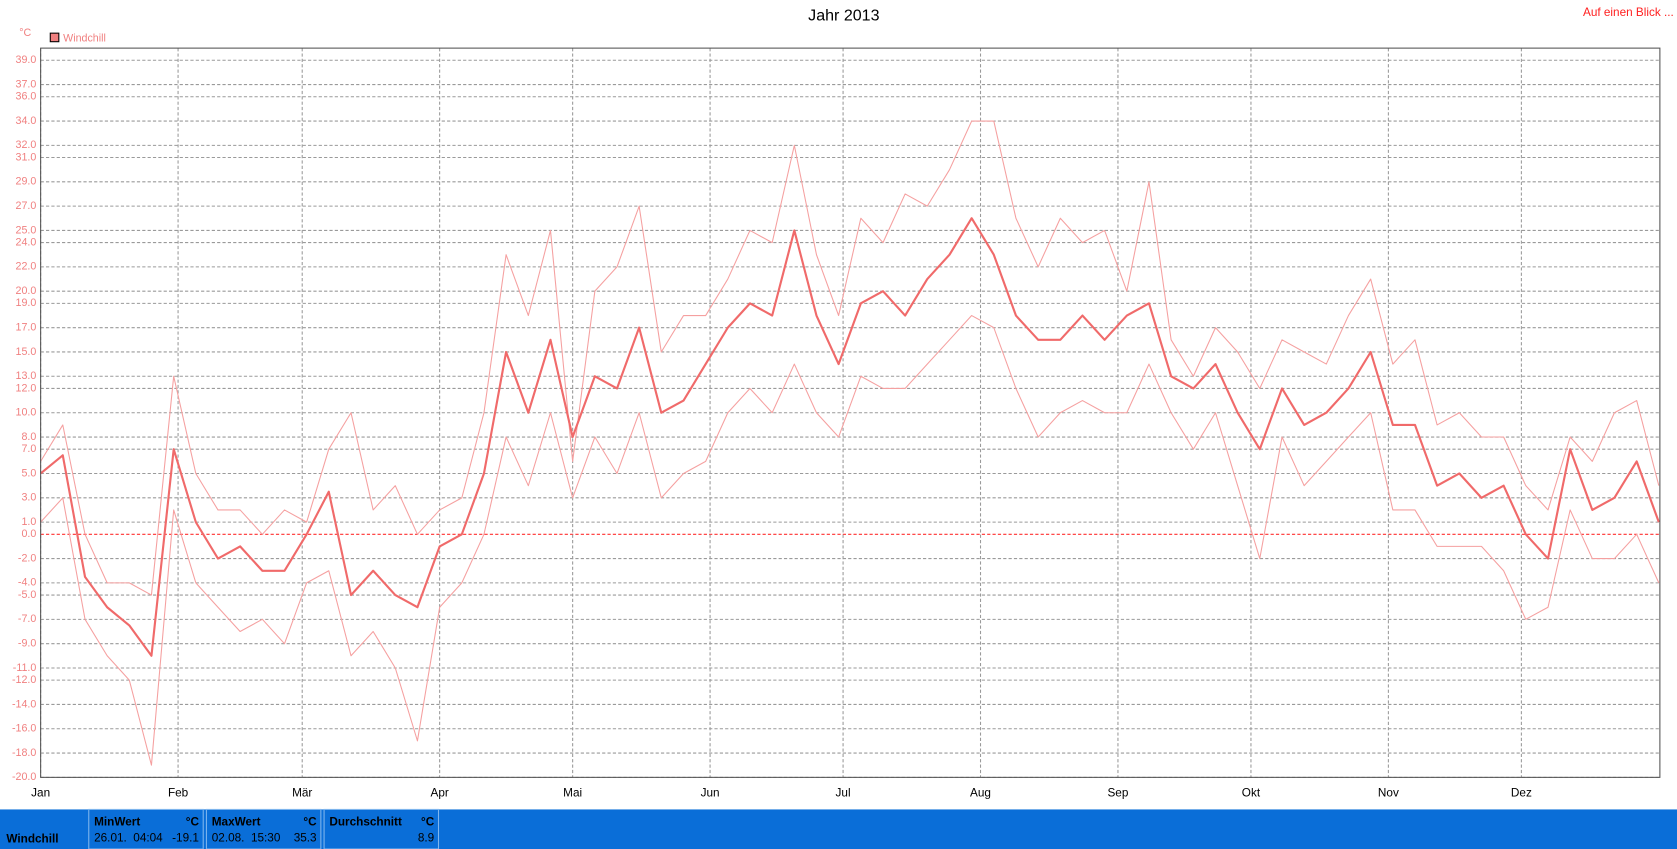  Describe the element at coordinates (25, 668) in the screenshot. I see `y-tick-label: -11.0` at that location.